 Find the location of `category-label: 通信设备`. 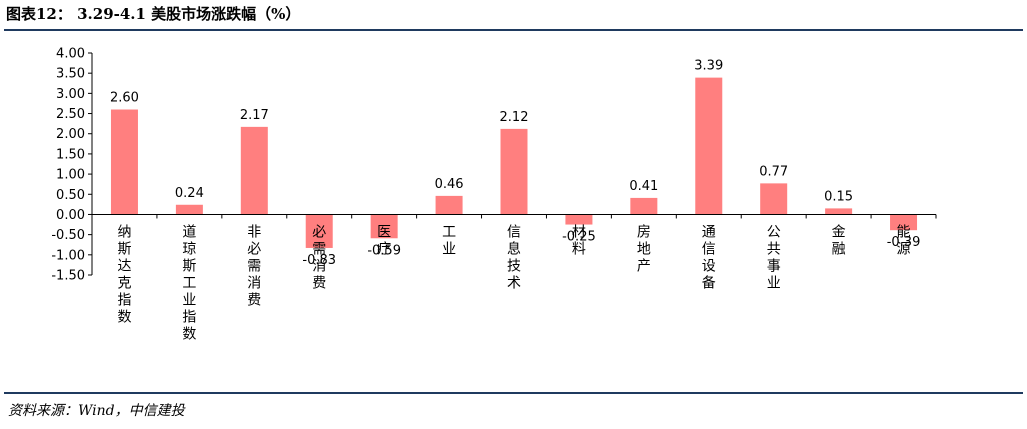

category-label: 通信设备 is located at coordinates (709, 257).